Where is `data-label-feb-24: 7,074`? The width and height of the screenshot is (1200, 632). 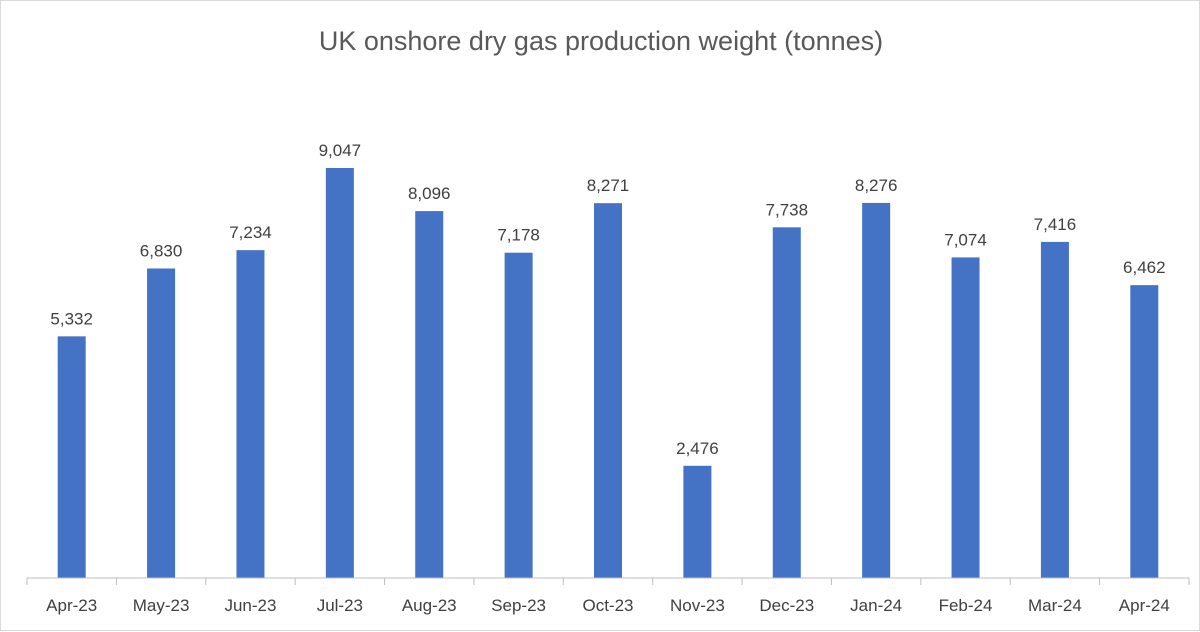
data-label-feb-24: 7,074 is located at coordinates (965, 239).